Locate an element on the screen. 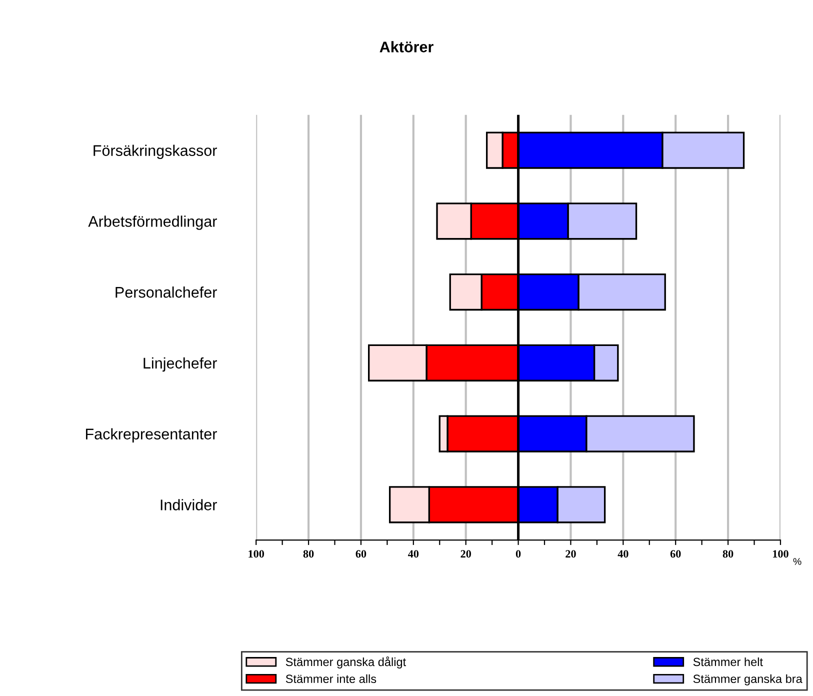  legend-label: Stämmer inte alls is located at coordinates (331, 679).